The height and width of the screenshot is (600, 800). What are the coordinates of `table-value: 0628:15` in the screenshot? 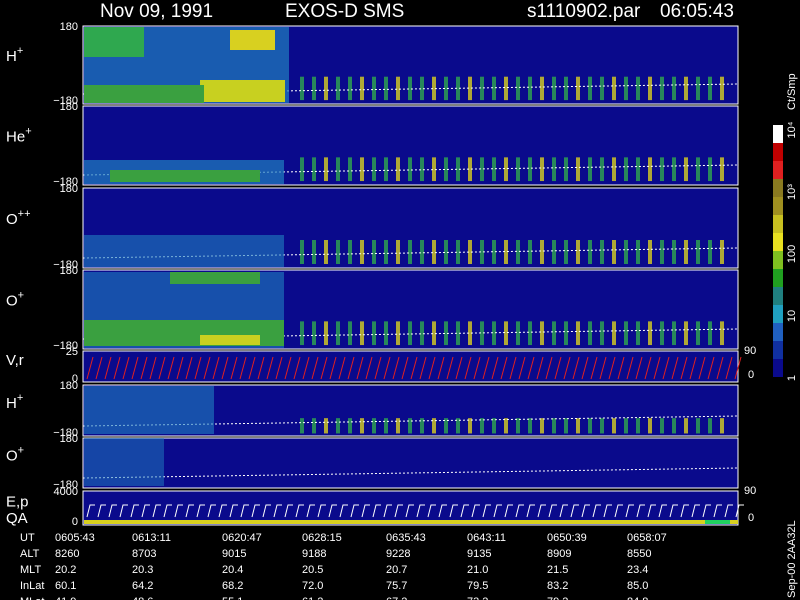 It's located at (322, 538).